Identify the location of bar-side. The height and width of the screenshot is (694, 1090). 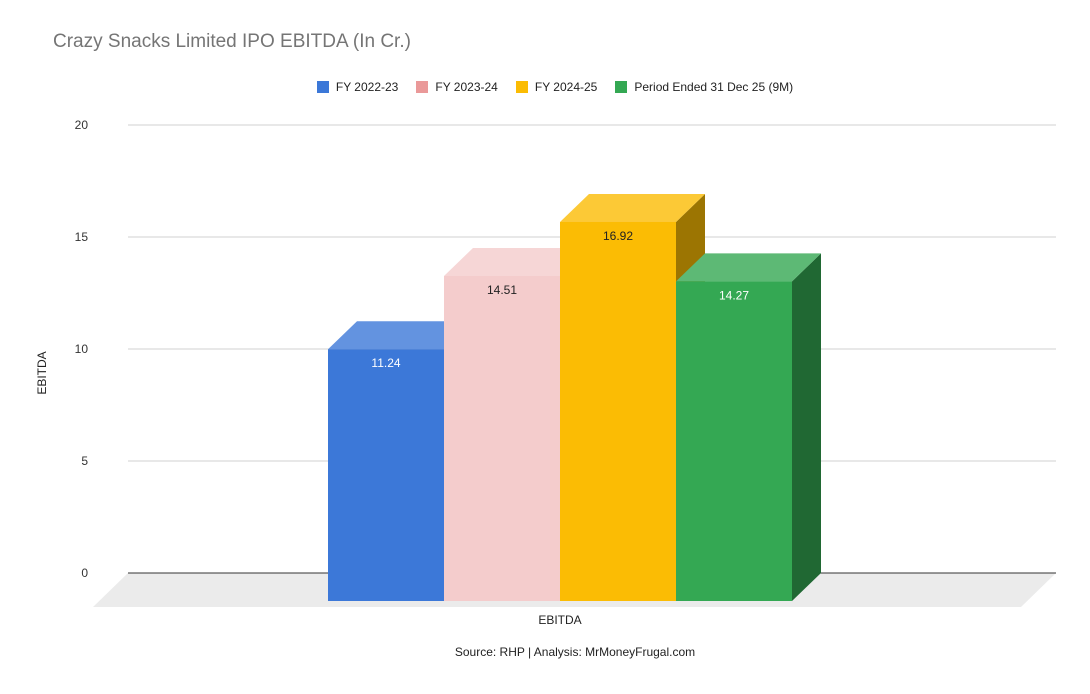
(806, 427).